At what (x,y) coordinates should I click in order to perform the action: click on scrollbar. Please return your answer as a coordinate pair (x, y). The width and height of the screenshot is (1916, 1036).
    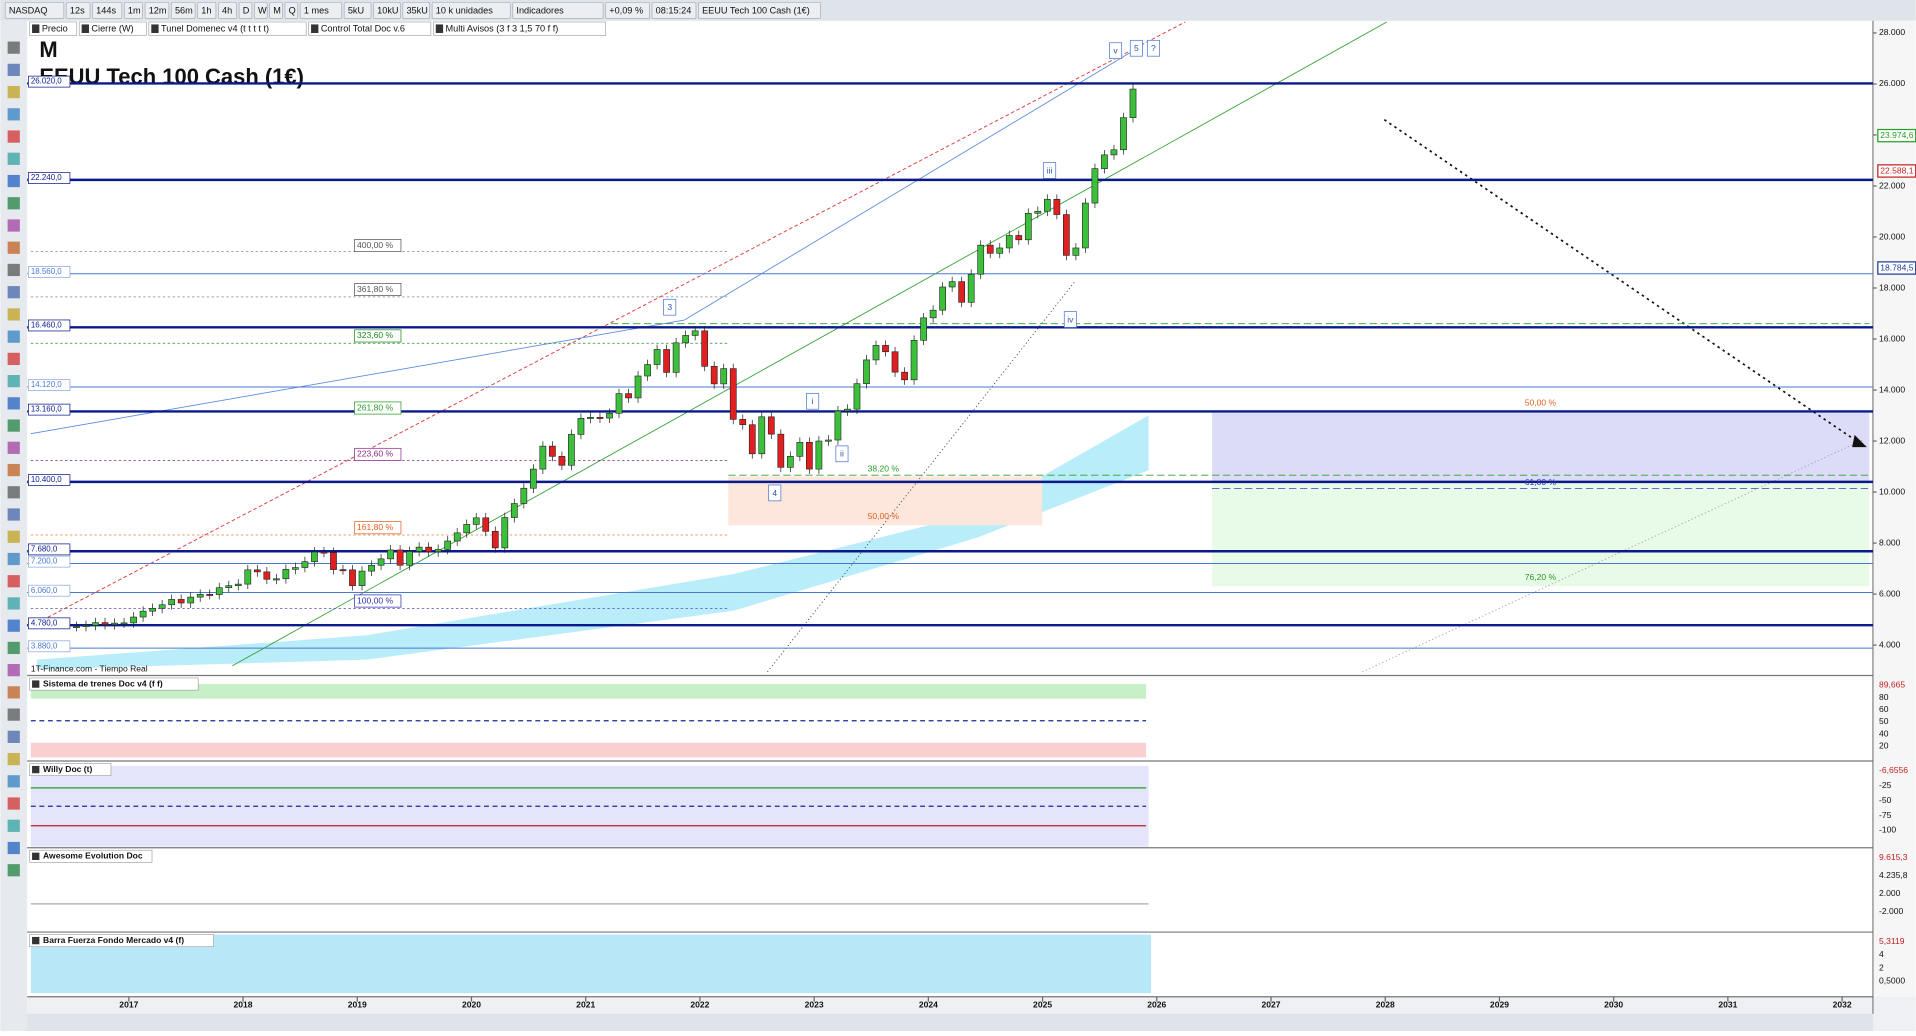
    Looking at the image, I should click on (950, 1022).